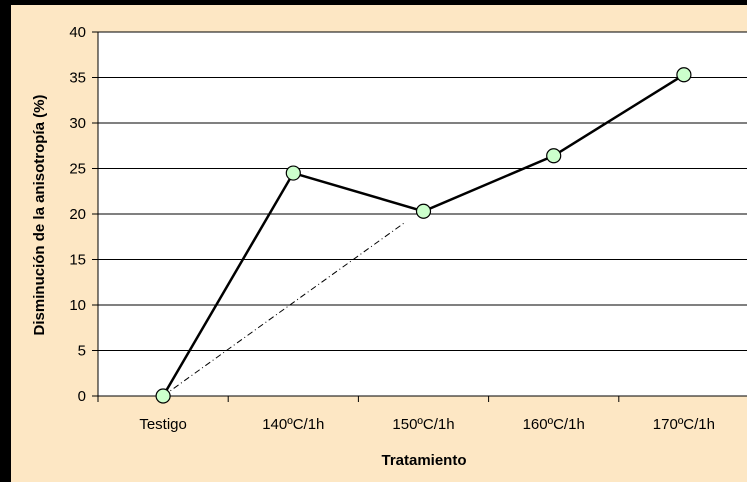 The width and height of the screenshot is (747, 482). I want to click on y-tick-label: 25, so click(77, 169).